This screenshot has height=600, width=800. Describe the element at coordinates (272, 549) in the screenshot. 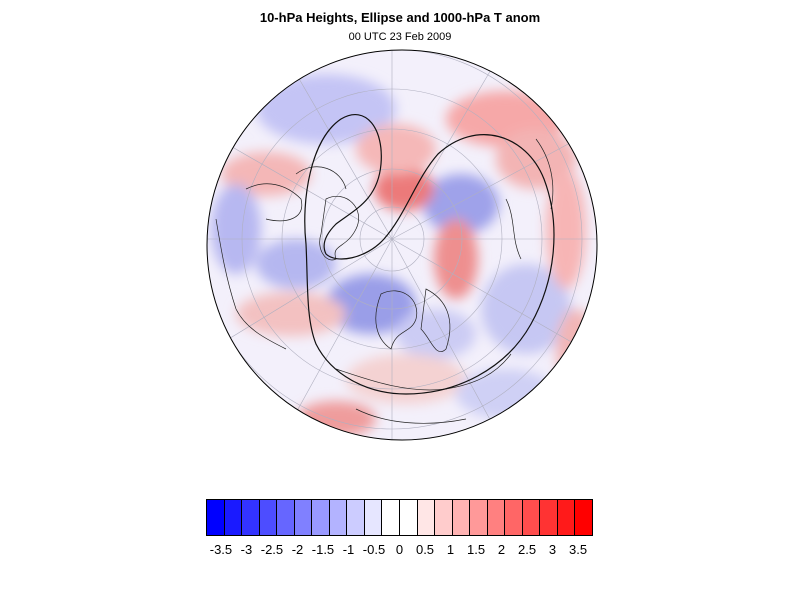

I see `colorbar-tick-label: -2.5` at that location.